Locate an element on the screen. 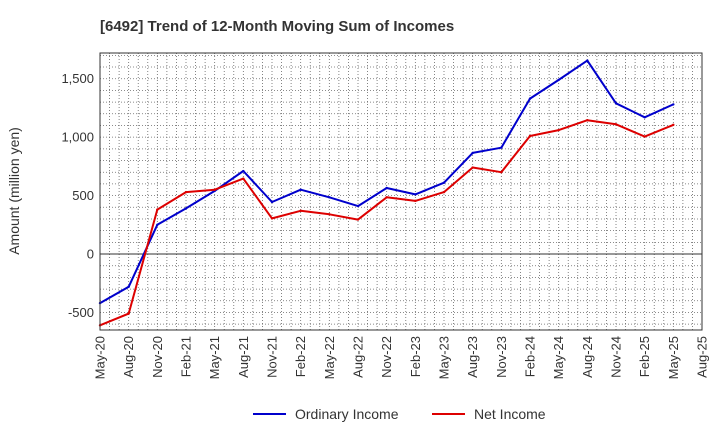 Image resolution: width=720 pixels, height=440 pixels. x-tick-label: Feb-23 is located at coordinates (415, 356).